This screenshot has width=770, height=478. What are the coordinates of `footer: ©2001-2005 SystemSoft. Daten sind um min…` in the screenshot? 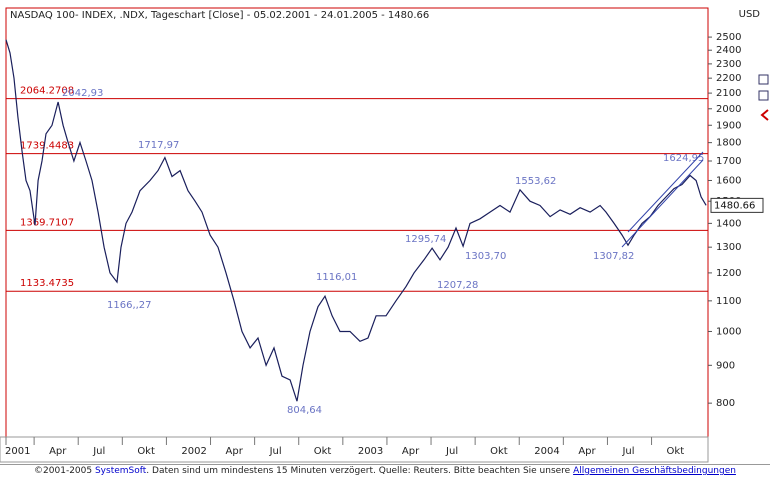 It's located at (385, 471).